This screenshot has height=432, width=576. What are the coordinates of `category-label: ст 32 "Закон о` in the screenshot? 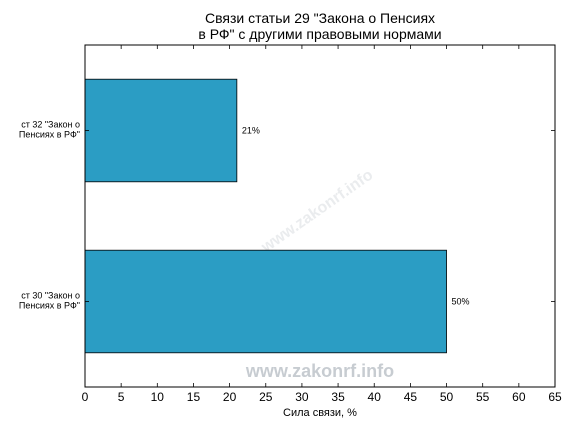 It's located at (50, 125).